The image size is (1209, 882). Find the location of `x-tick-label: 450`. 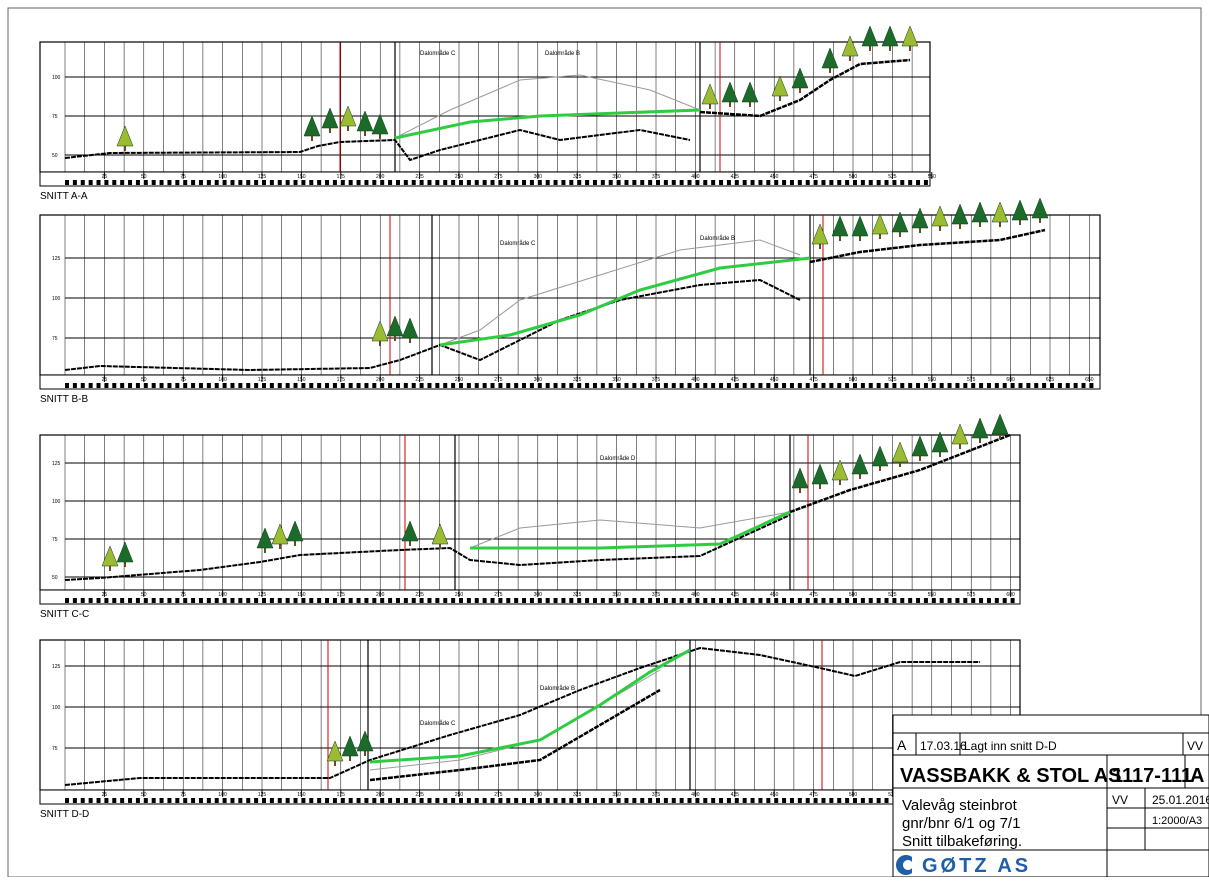

x-tick-label: 450 is located at coordinates (774, 595).